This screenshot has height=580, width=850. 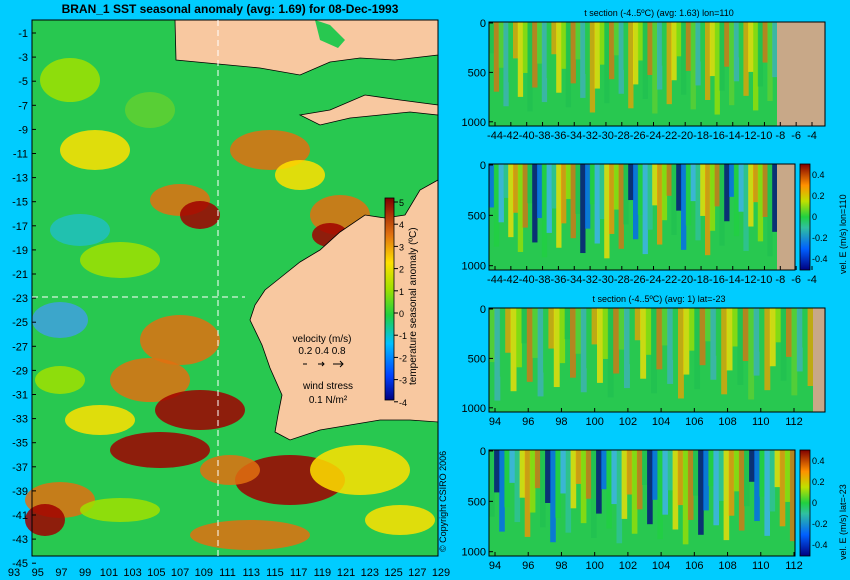 I want to click on lat-tick-label: -13, so click(x=20, y=179).